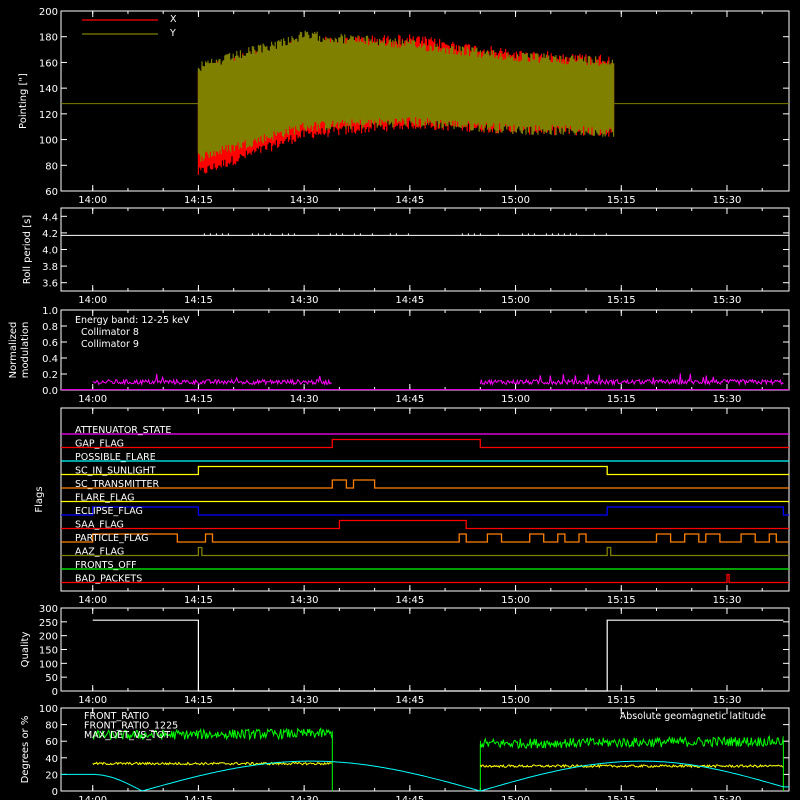 The width and height of the screenshot is (800, 800). Describe the element at coordinates (13, 350) in the screenshot. I see `modulation-ylabel-line1: Normalized` at that location.